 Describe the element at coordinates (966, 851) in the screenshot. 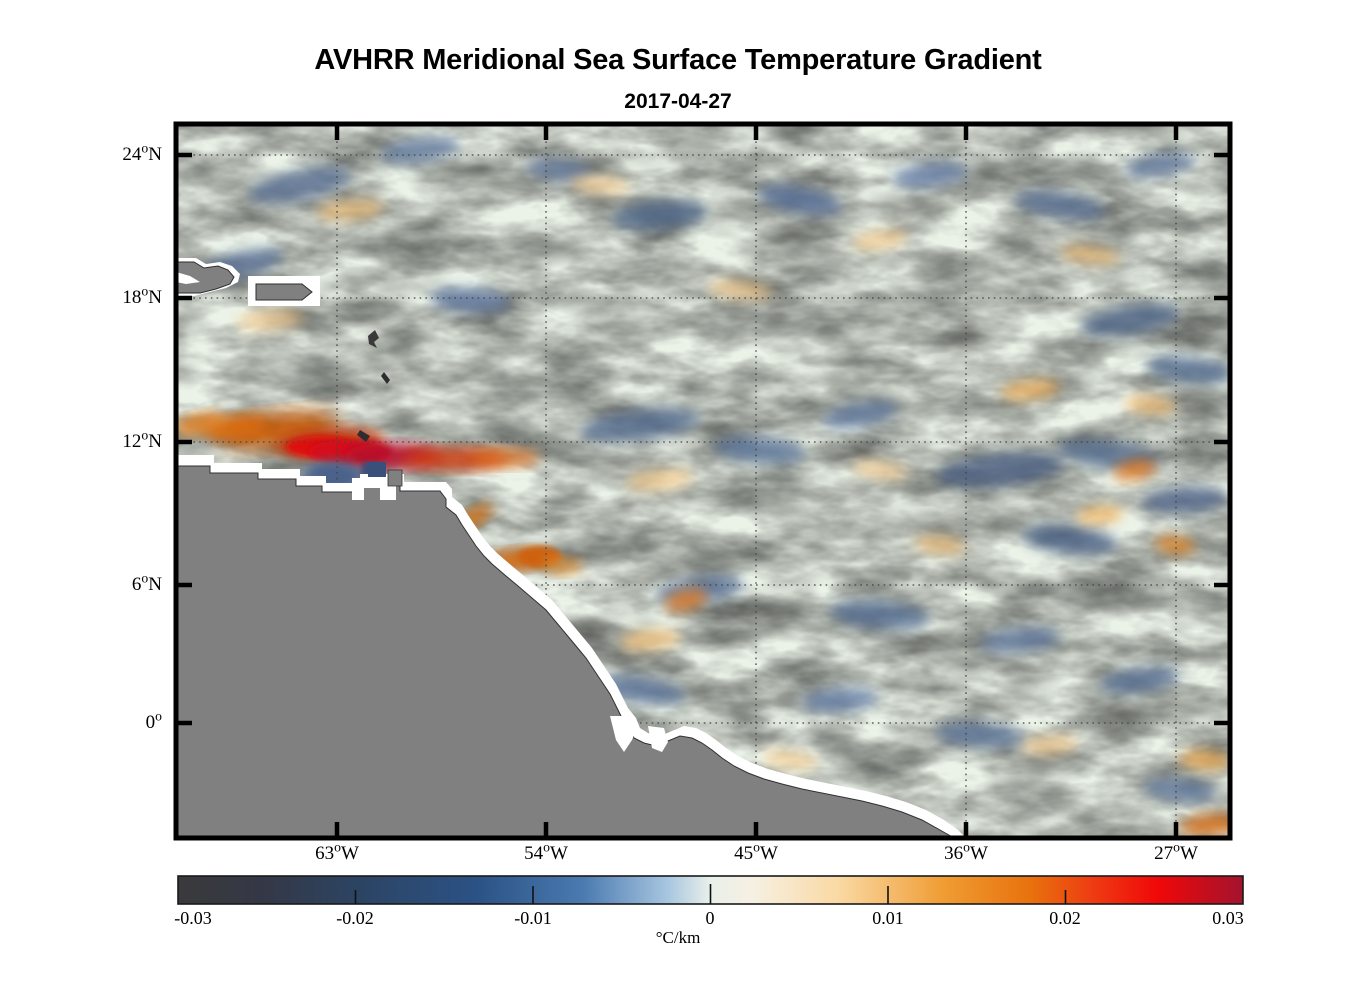

I see `x-tick-label-36W: 36oW` at that location.